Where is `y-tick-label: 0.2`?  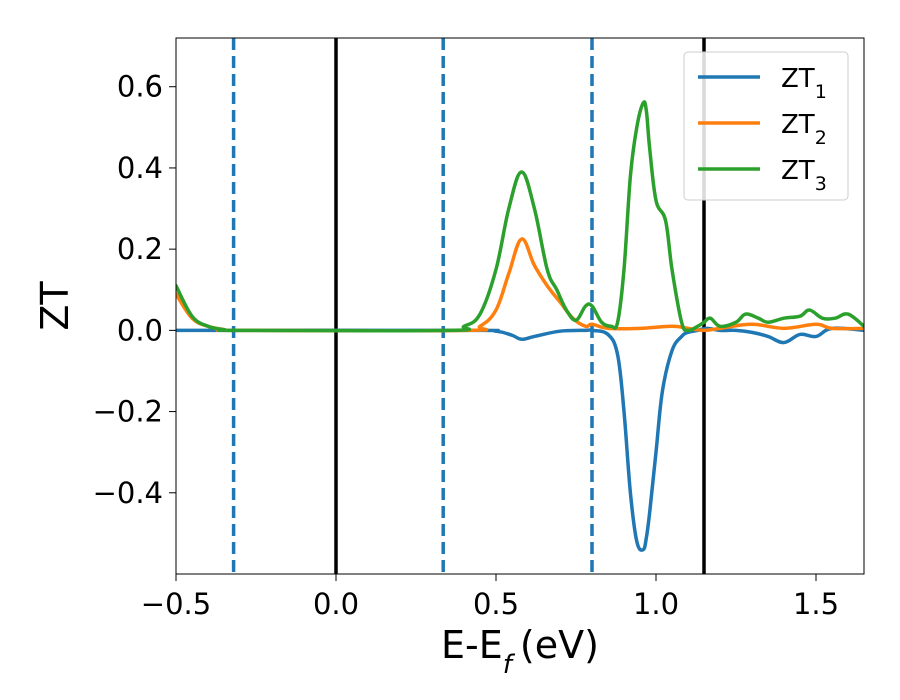
y-tick-label: 0.2 is located at coordinates (140, 249).